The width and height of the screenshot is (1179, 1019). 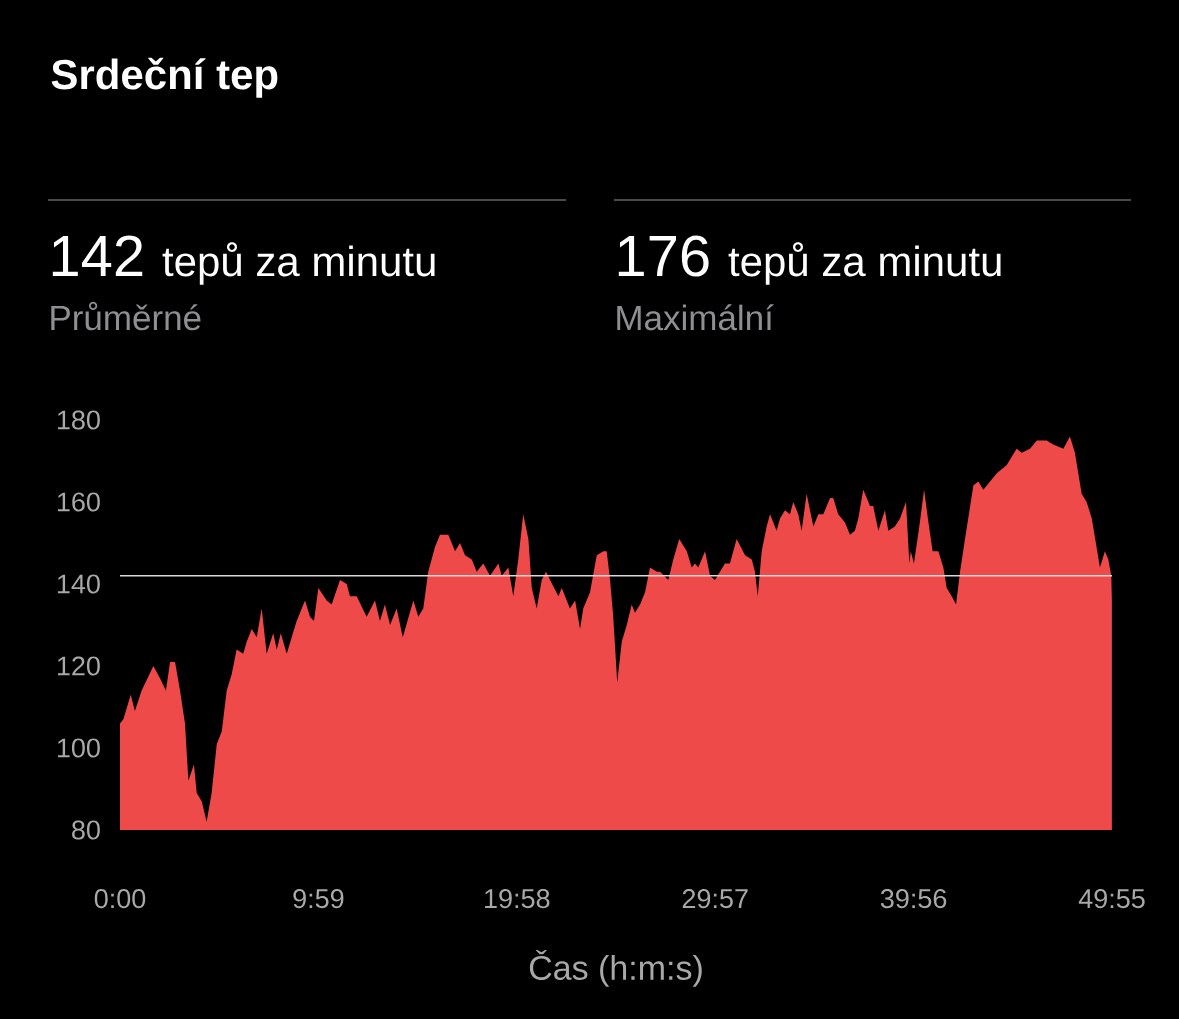 What do you see at coordinates (164, 77) in the screenshot?
I see `chart-title: Srdeční tep` at bounding box center [164, 77].